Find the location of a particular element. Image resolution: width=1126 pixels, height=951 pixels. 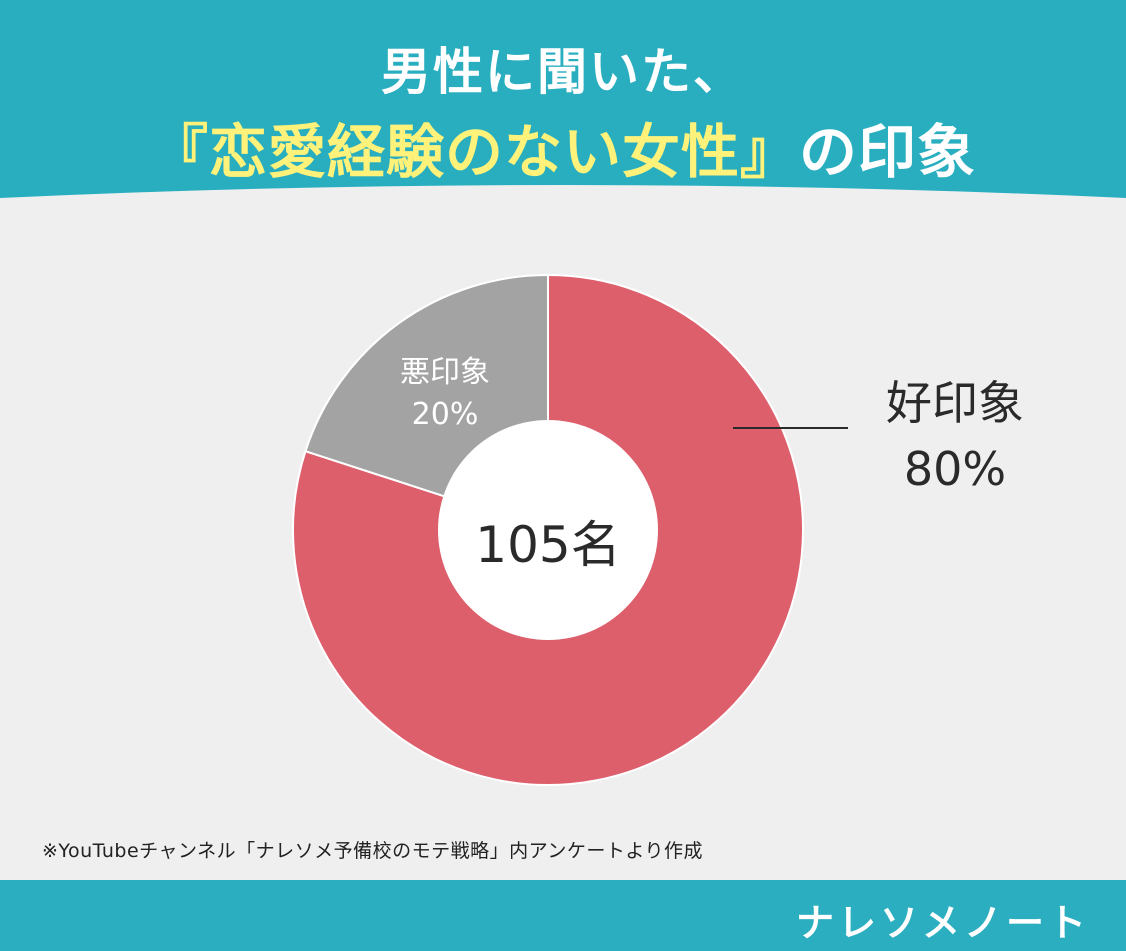

slice-value-bad: 20% is located at coordinates (445, 414).